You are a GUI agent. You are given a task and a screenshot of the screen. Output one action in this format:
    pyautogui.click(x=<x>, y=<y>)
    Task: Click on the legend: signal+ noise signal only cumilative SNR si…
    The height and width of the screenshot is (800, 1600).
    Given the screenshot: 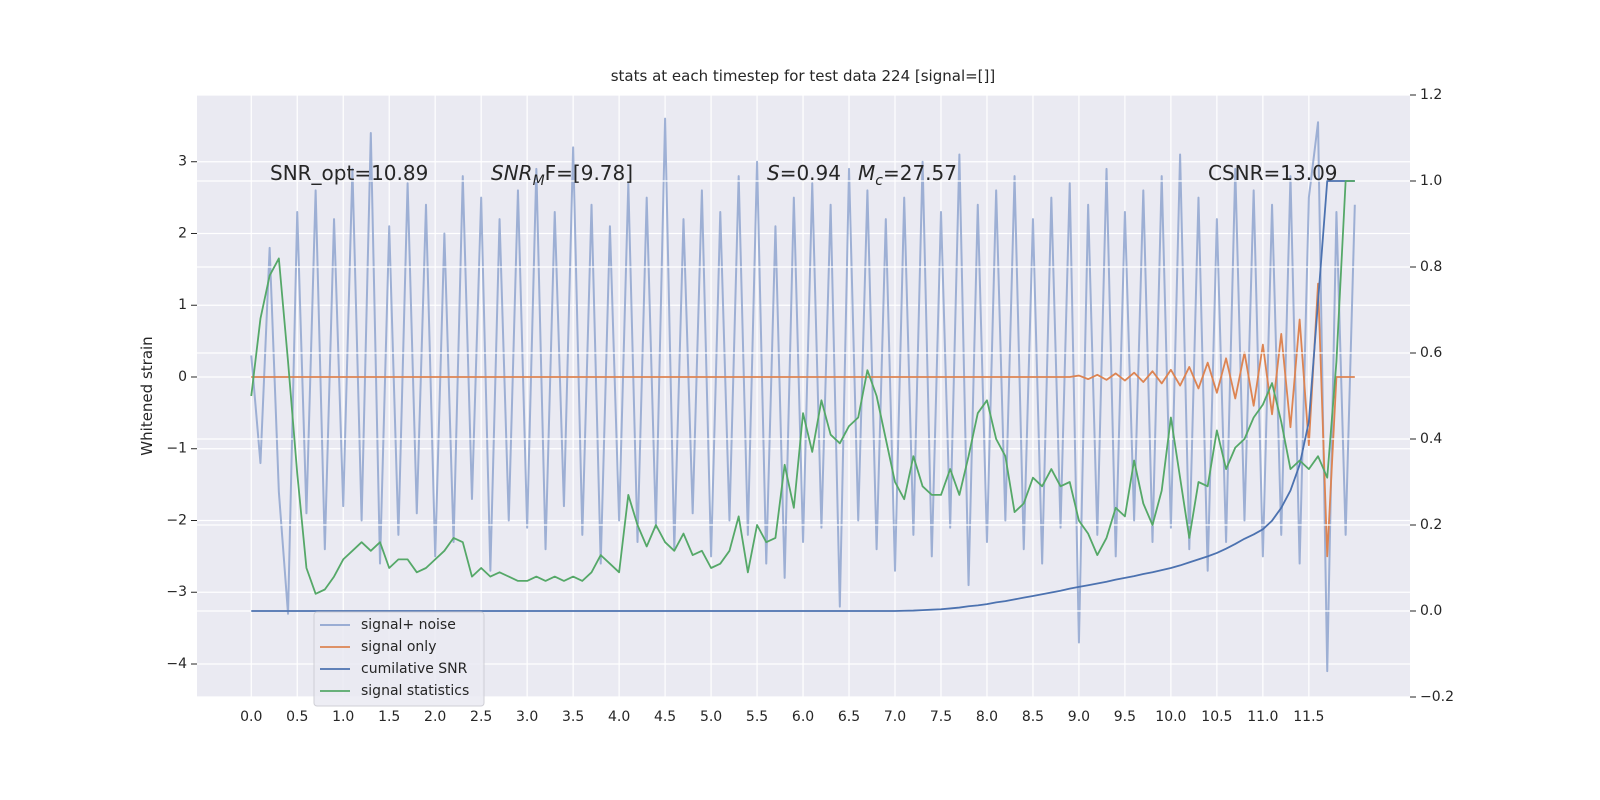 What is the action you would take?
    pyautogui.click(x=399, y=659)
    